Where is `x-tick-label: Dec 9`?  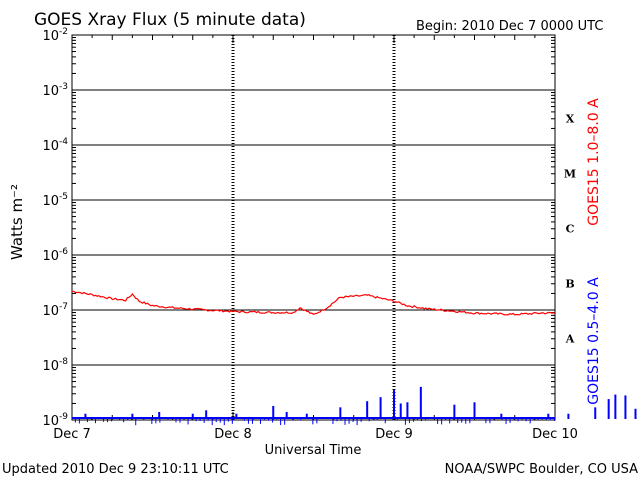 x-tick-label: Dec 9 is located at coordinates (394, 434).